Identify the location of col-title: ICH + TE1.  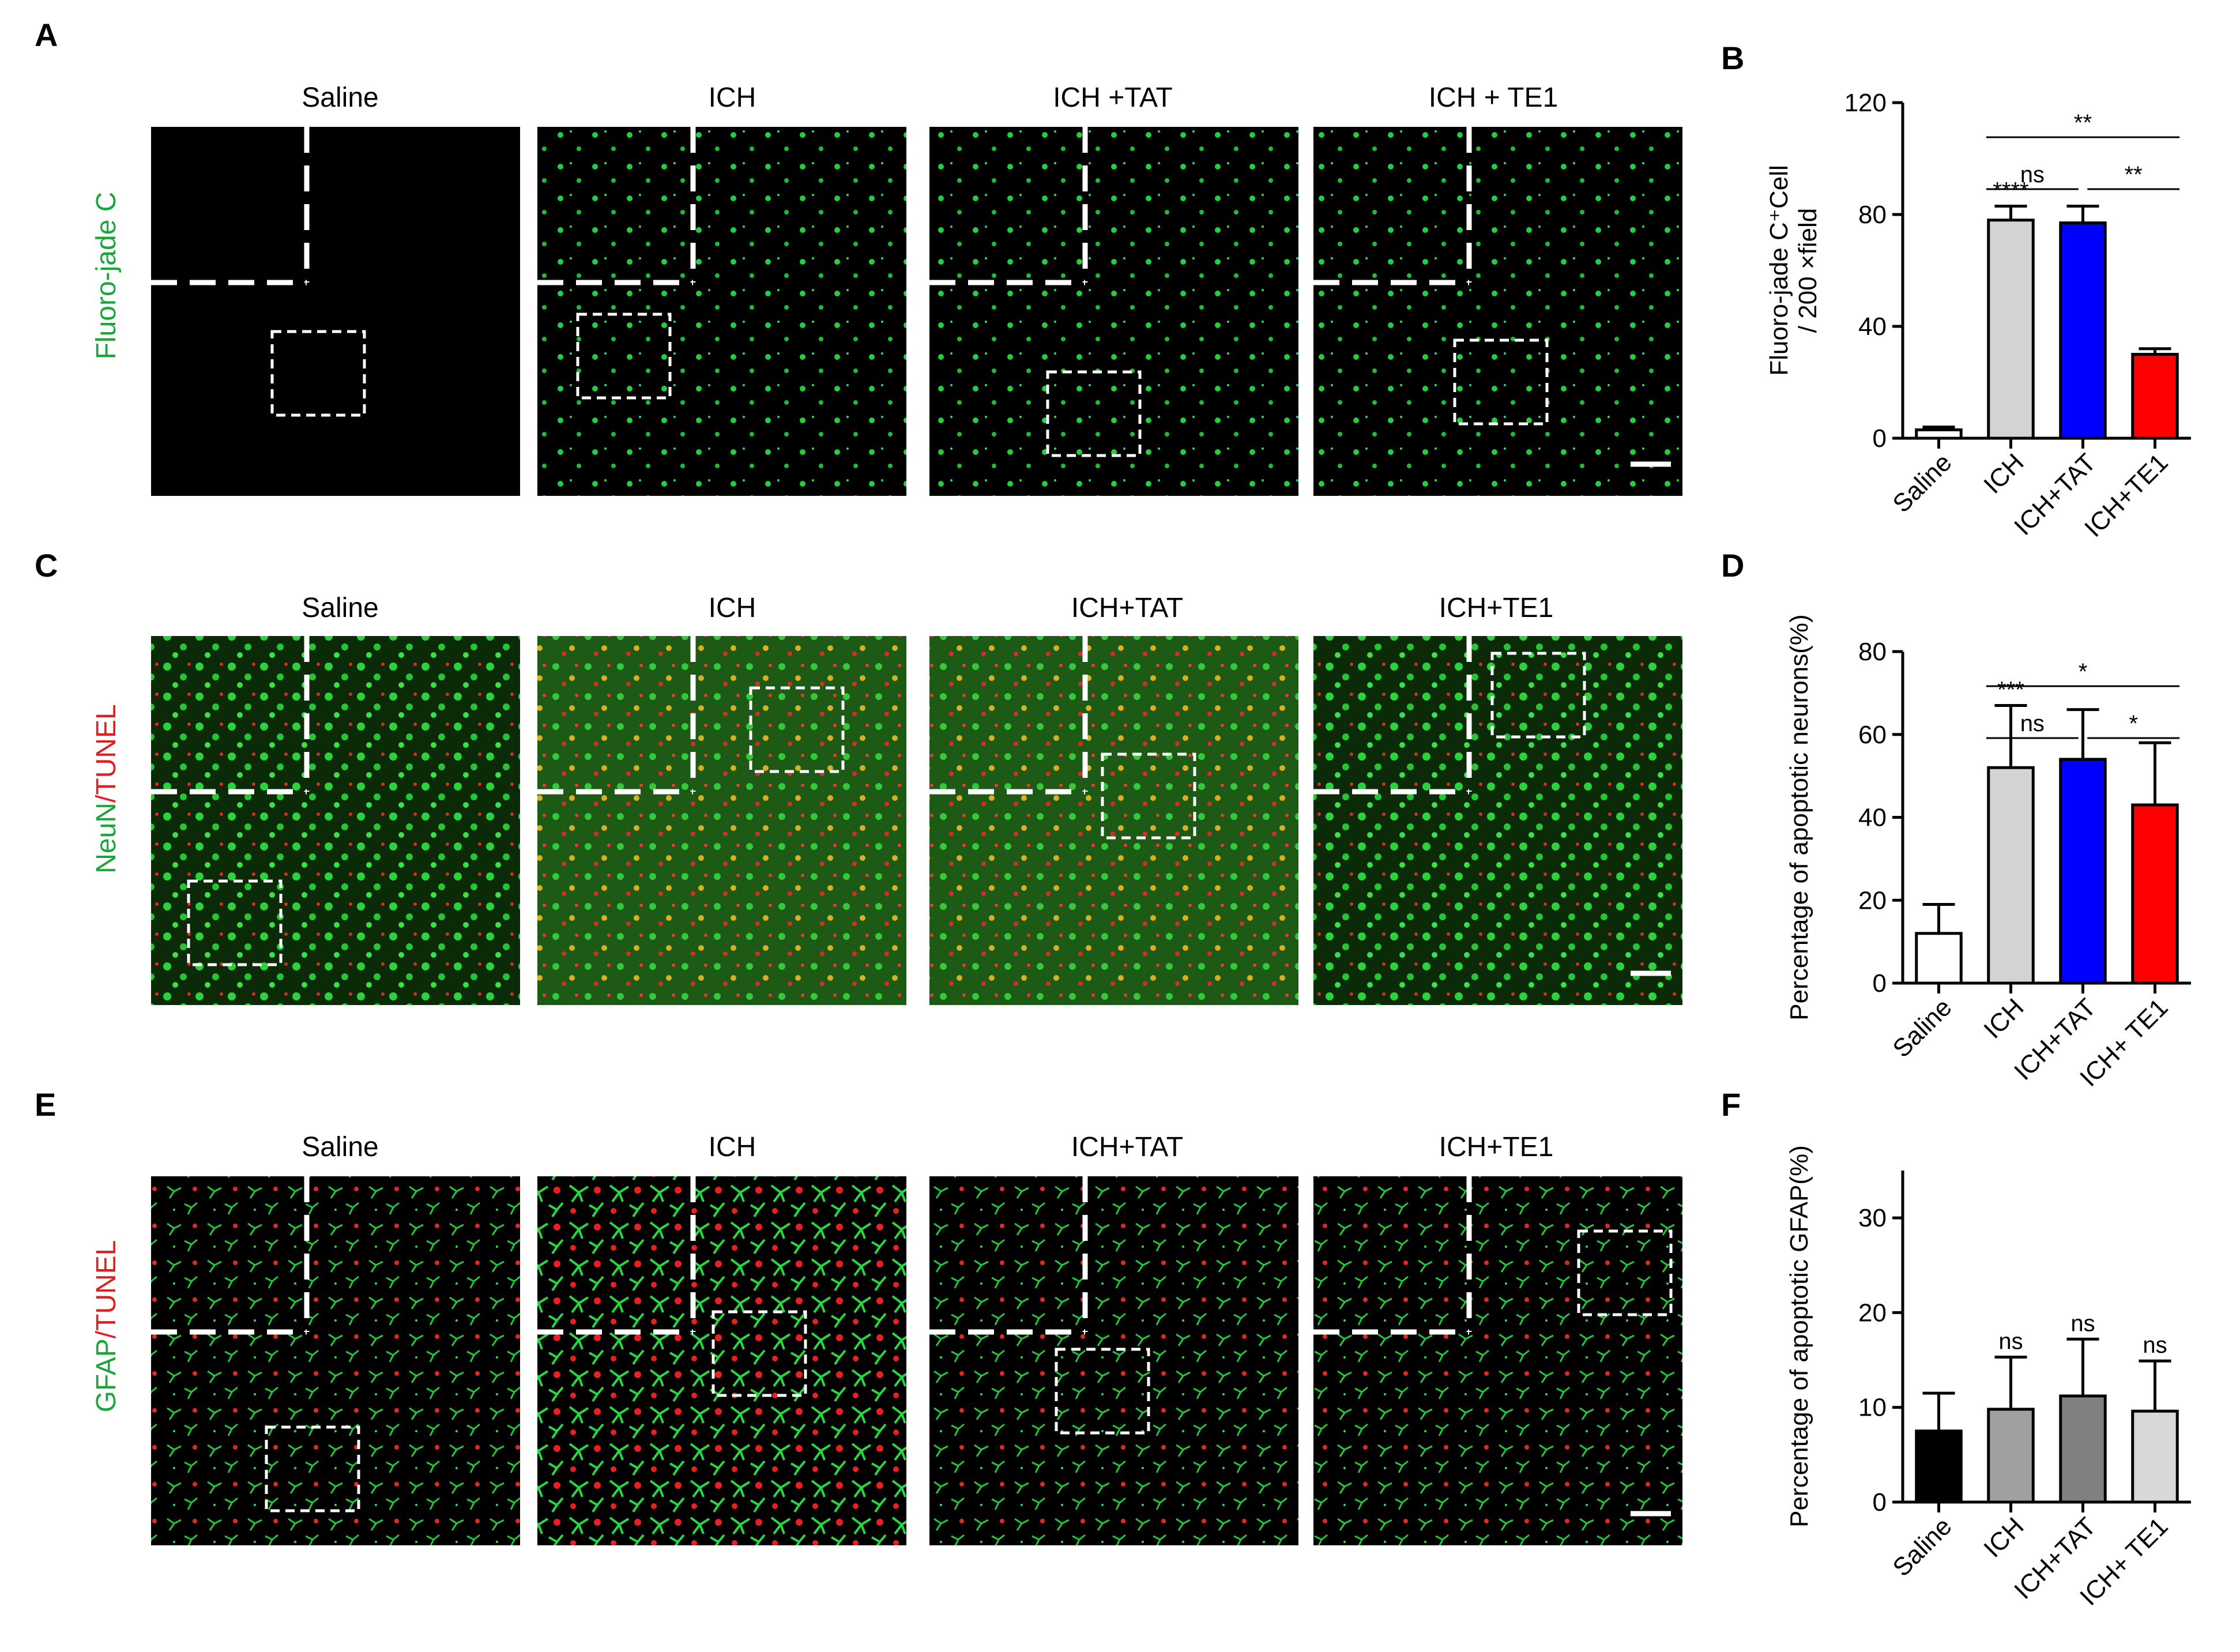
(1493, 97).